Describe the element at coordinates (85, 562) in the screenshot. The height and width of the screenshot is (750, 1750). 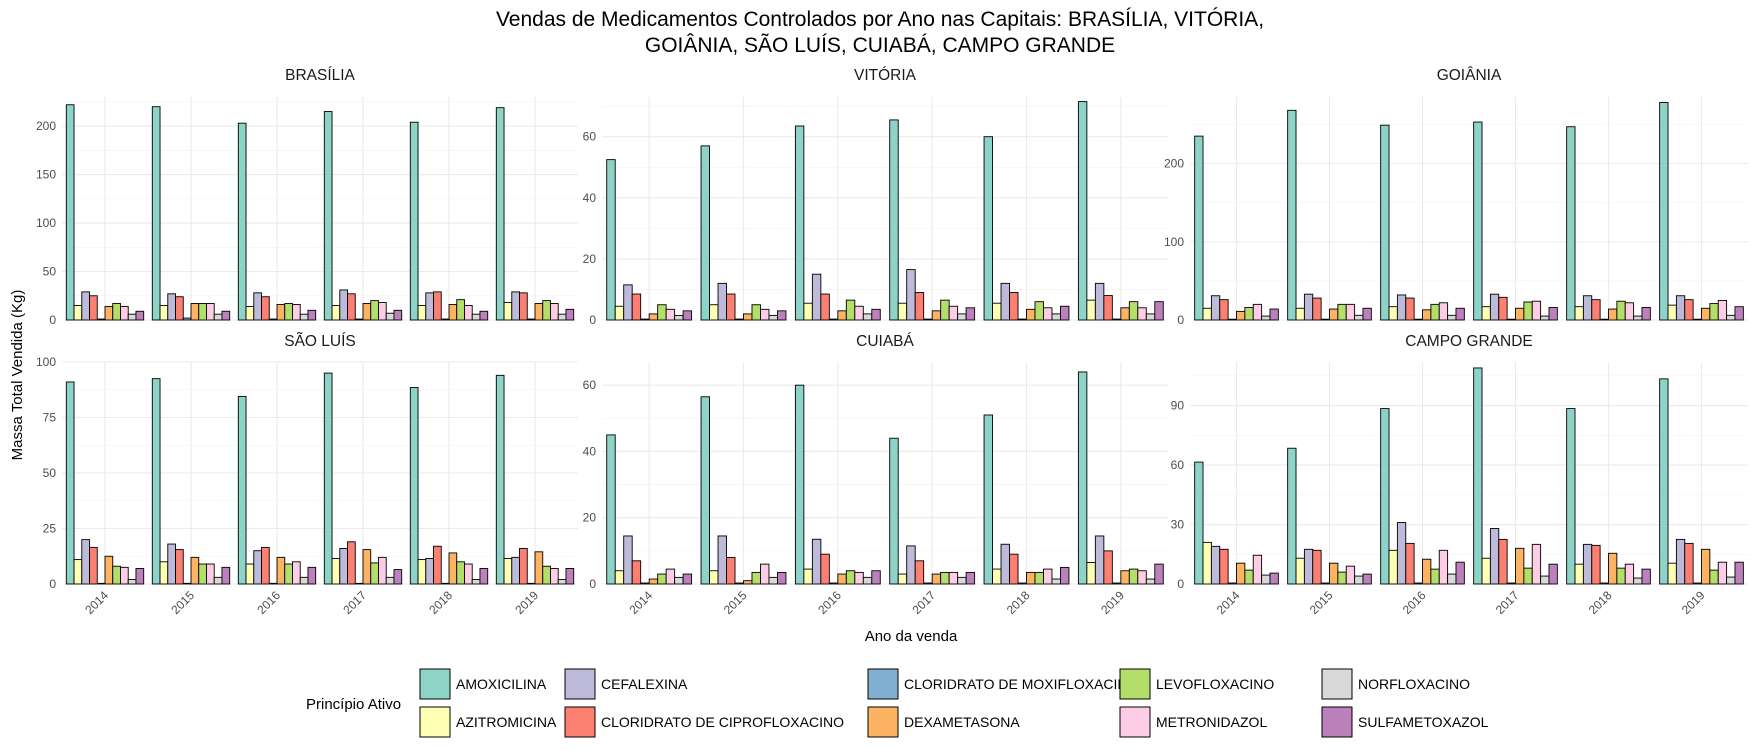
I see `bar-cefalexina-2014` at that location.